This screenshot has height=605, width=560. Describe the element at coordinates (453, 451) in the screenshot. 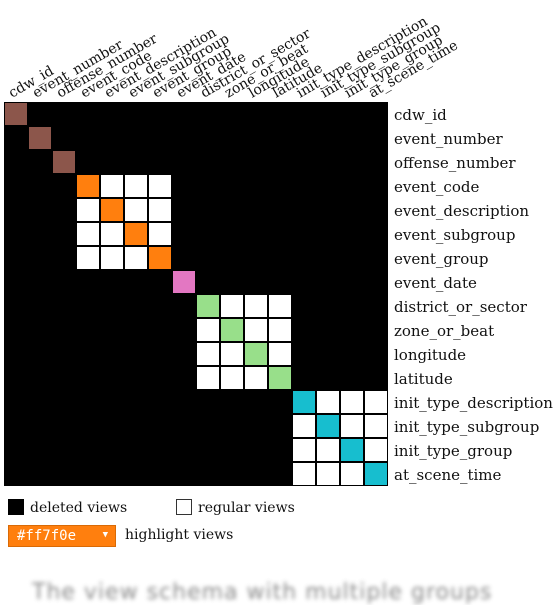

I see `row-label: init_type_group` at that location.